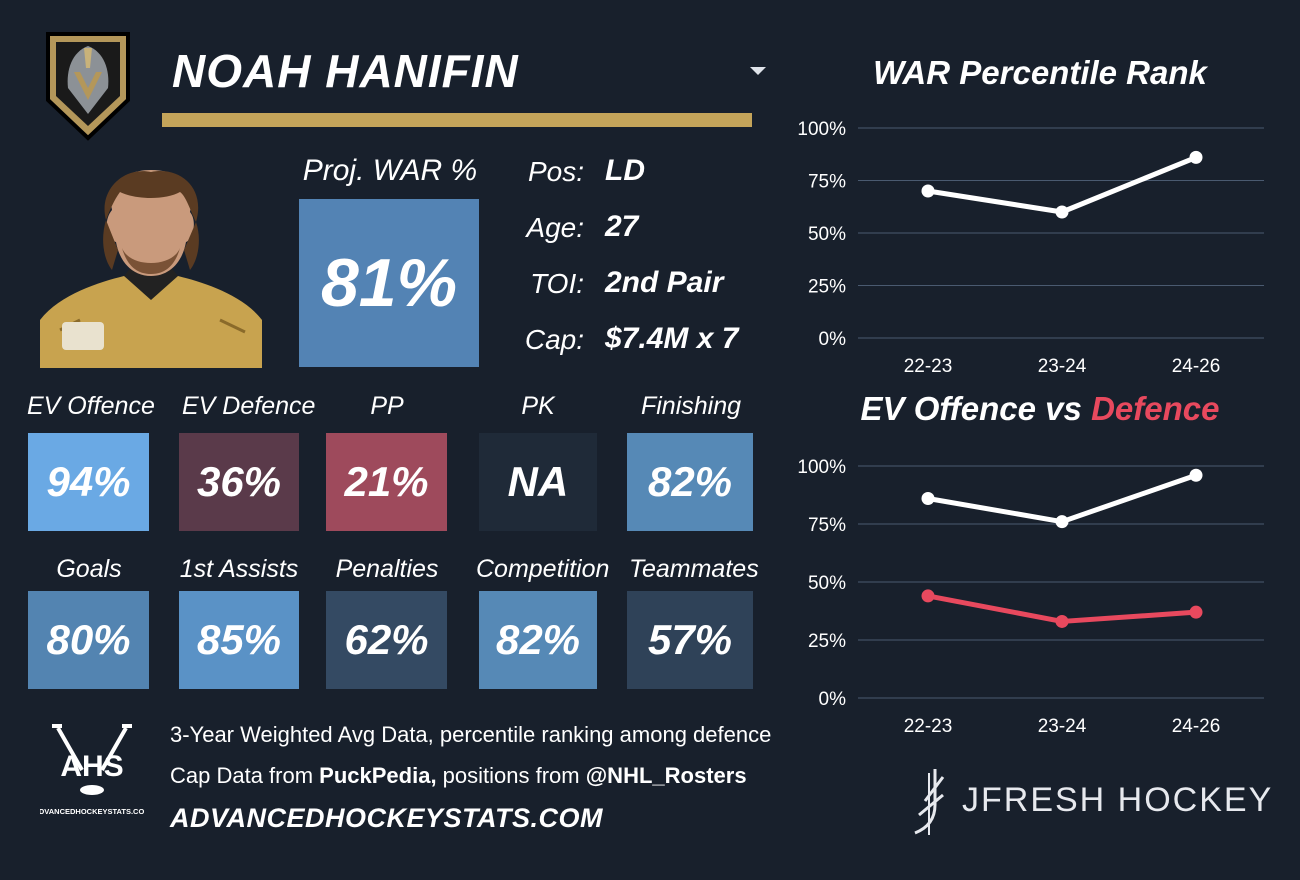  Describe the element at coordinates (91, 406) in the screenshot. I see `tile-label-ev-offence: EV Offence` at that location.